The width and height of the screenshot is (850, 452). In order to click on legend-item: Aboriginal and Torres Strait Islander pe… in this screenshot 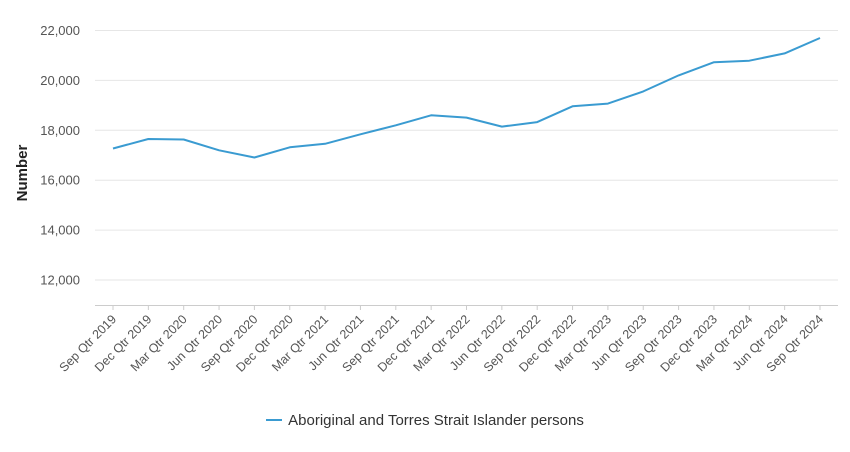, I will do `click(425, 420)`.